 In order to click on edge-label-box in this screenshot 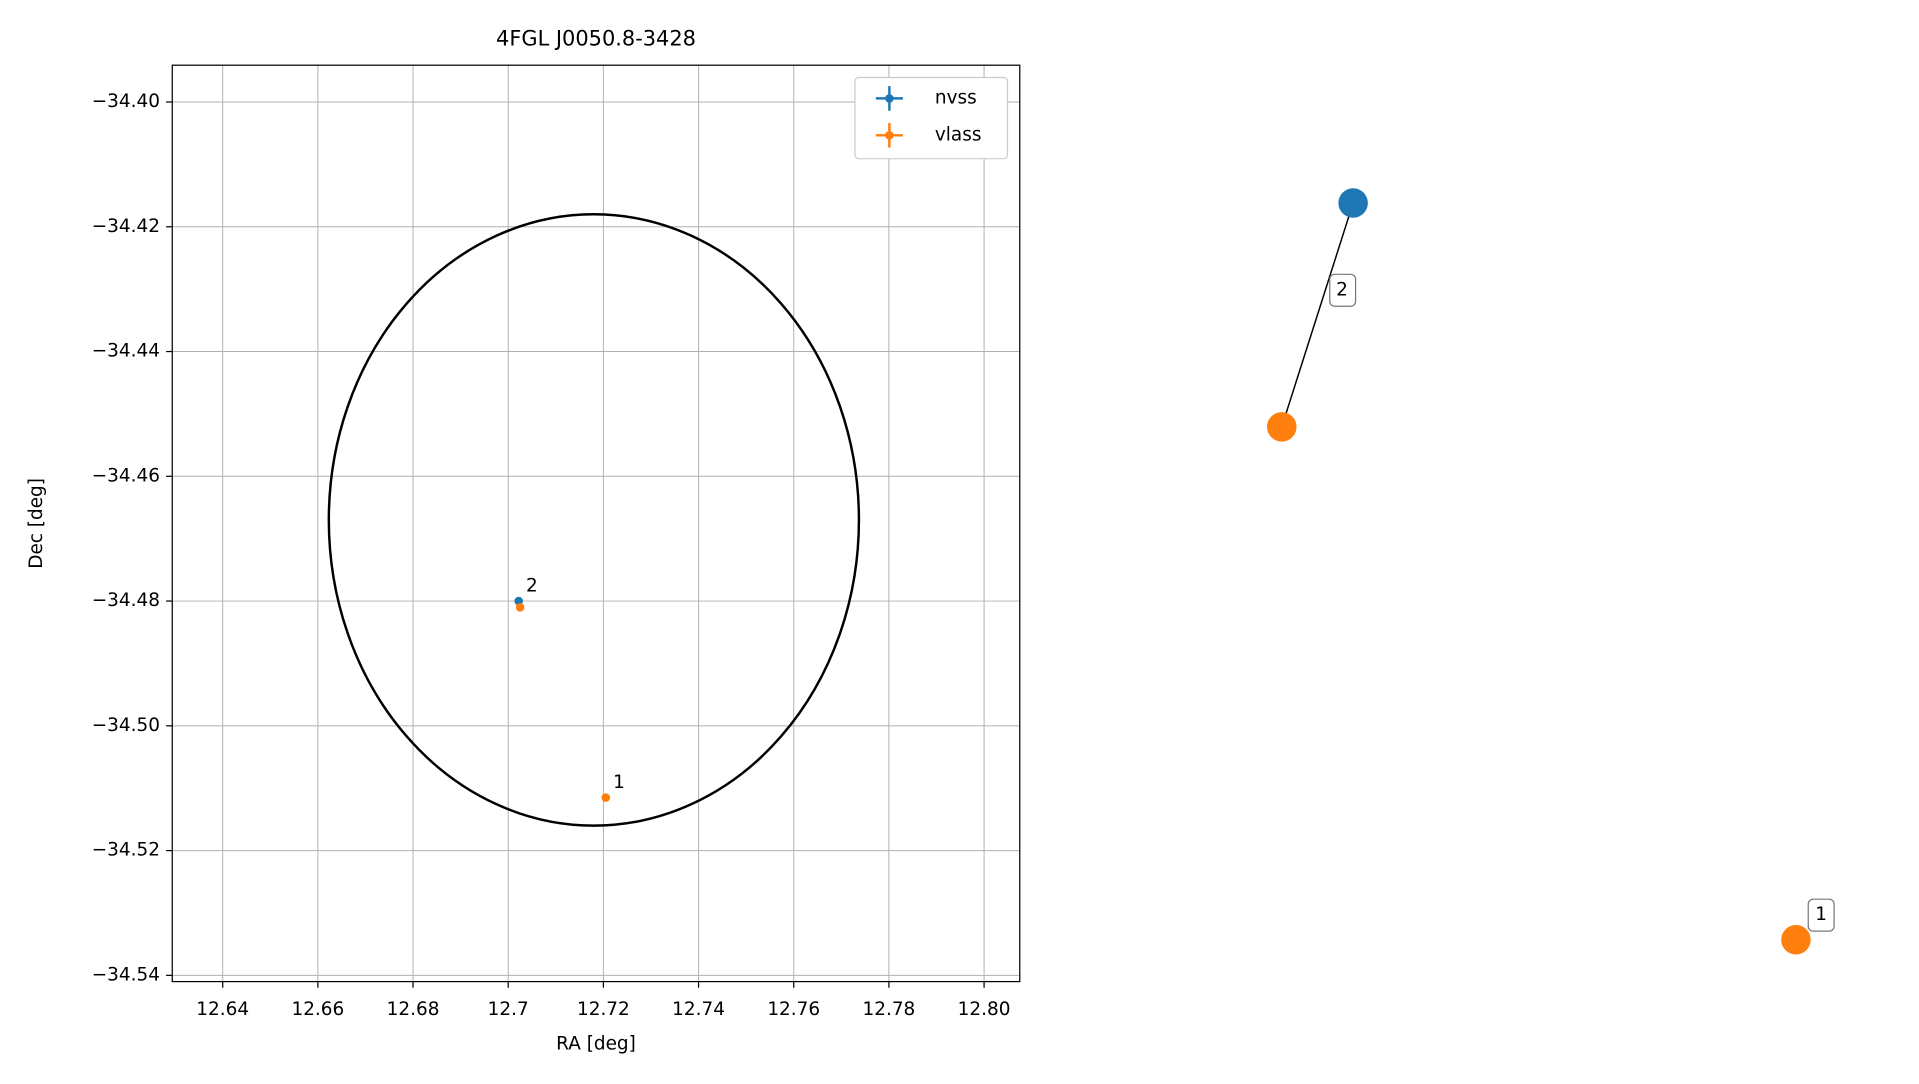, I will do `click(1343, 290)`.